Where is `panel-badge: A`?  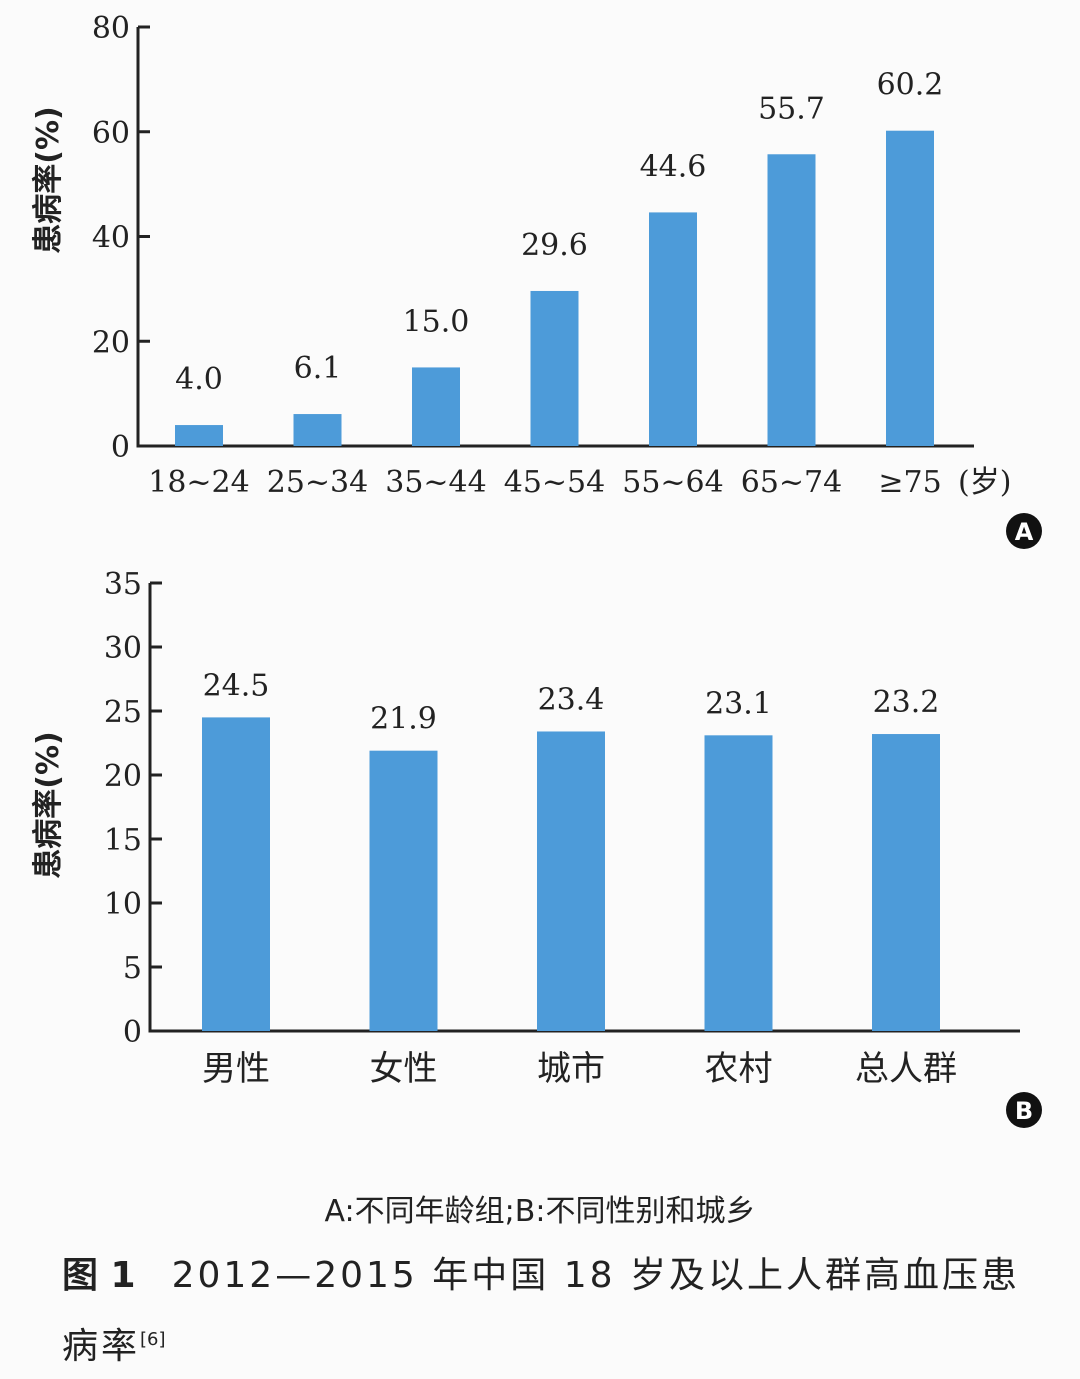 panel-badge: A is located at coordinates (1024, 531).